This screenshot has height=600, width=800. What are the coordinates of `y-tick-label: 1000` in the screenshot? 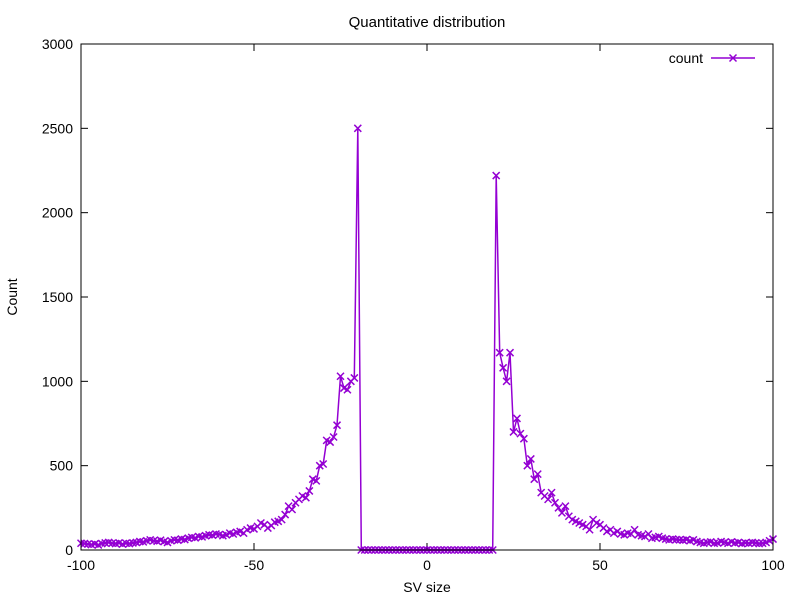 It's located at (57, 381).